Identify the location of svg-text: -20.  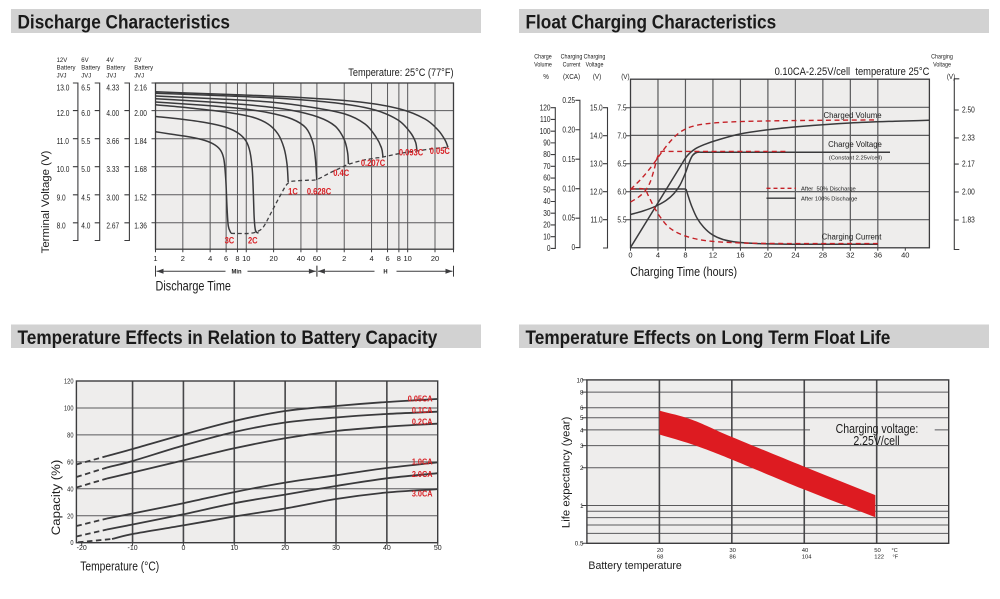
(82, 548).